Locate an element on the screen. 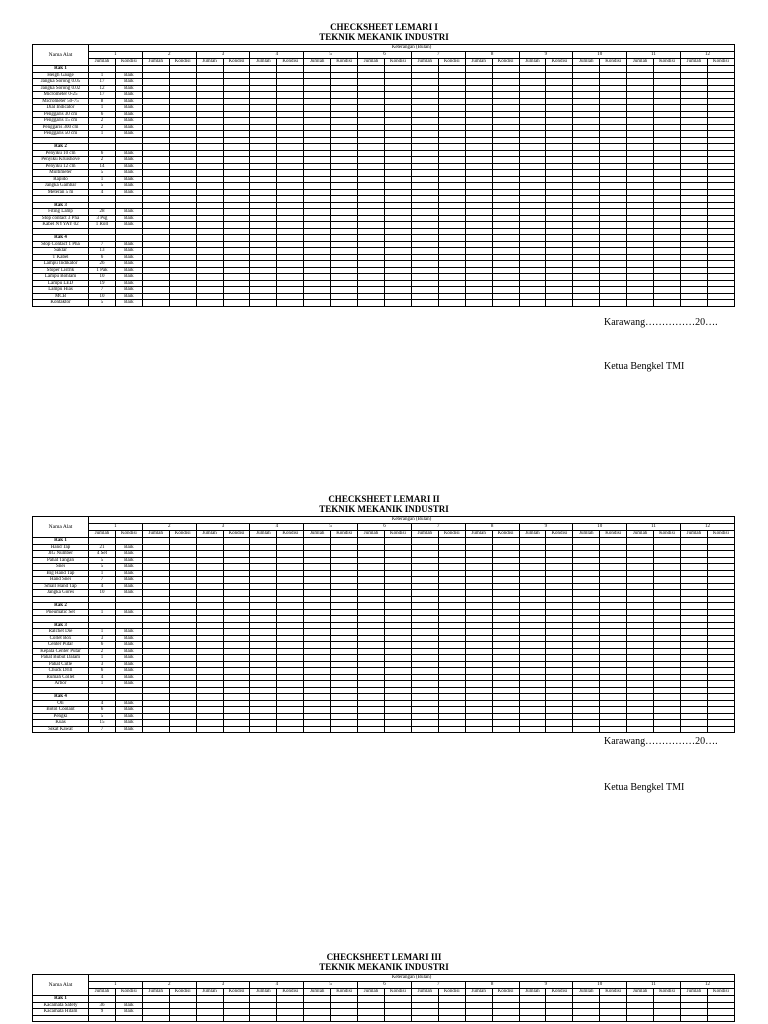 The image size is (768, 1024). item-name-cell: Center Putar is located at coordinates (60, 645).